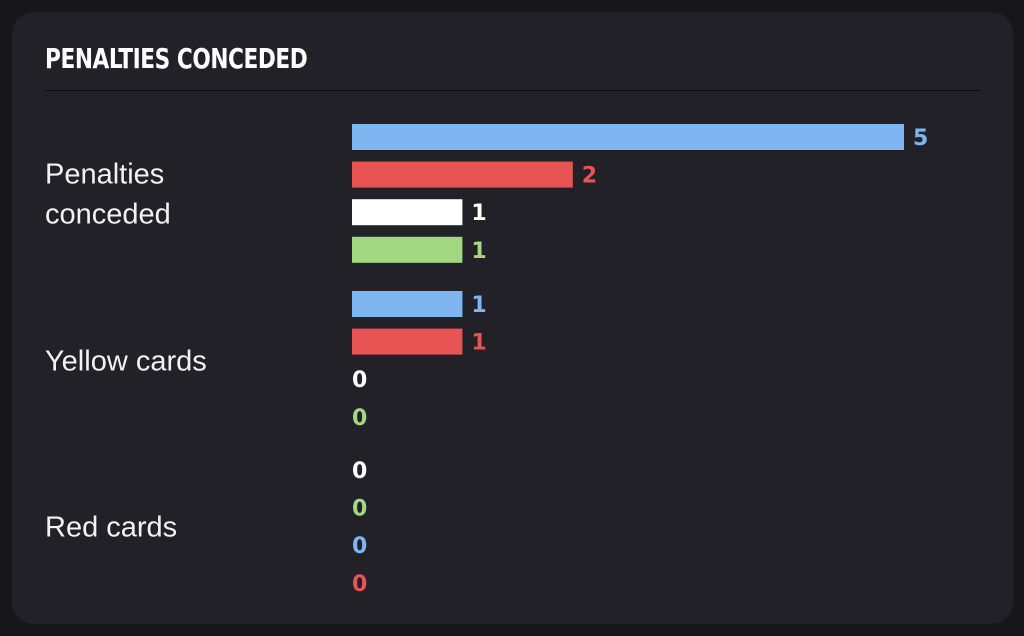 This screenshot has height=636, width=1024. Describe the element at coordinates (920, 138) in the screenshot. I see `bar-value-label: 5` at that location.